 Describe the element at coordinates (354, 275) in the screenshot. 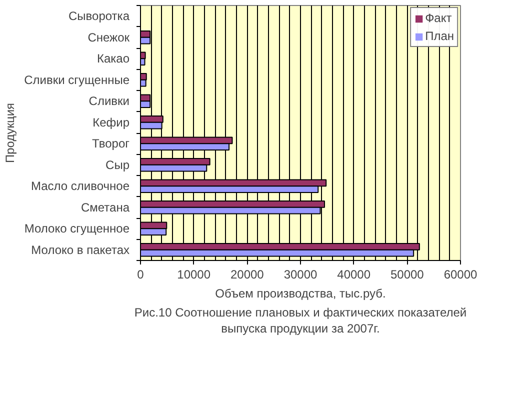

I see `x-tick-label: 40000` at that location.